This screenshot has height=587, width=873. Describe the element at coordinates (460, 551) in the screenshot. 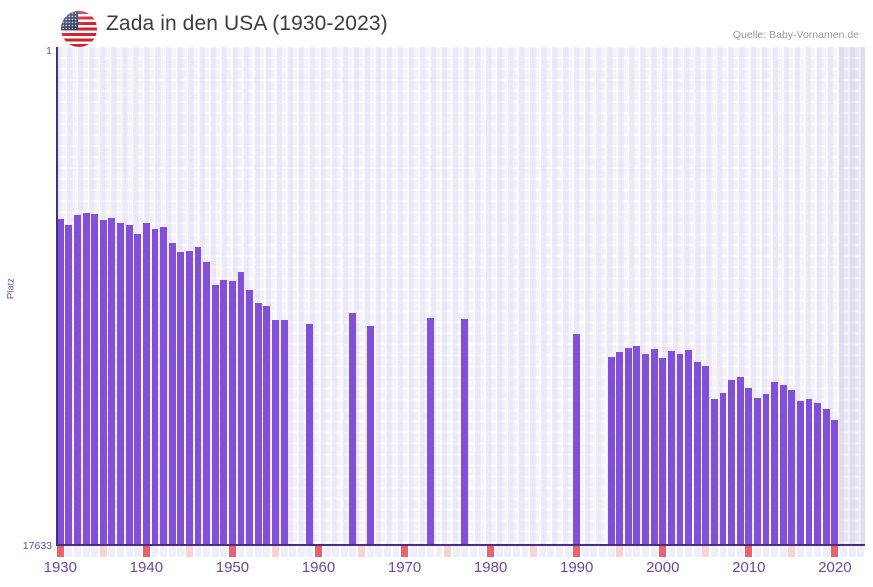

I see `x-axis-marker-strip` at that location.